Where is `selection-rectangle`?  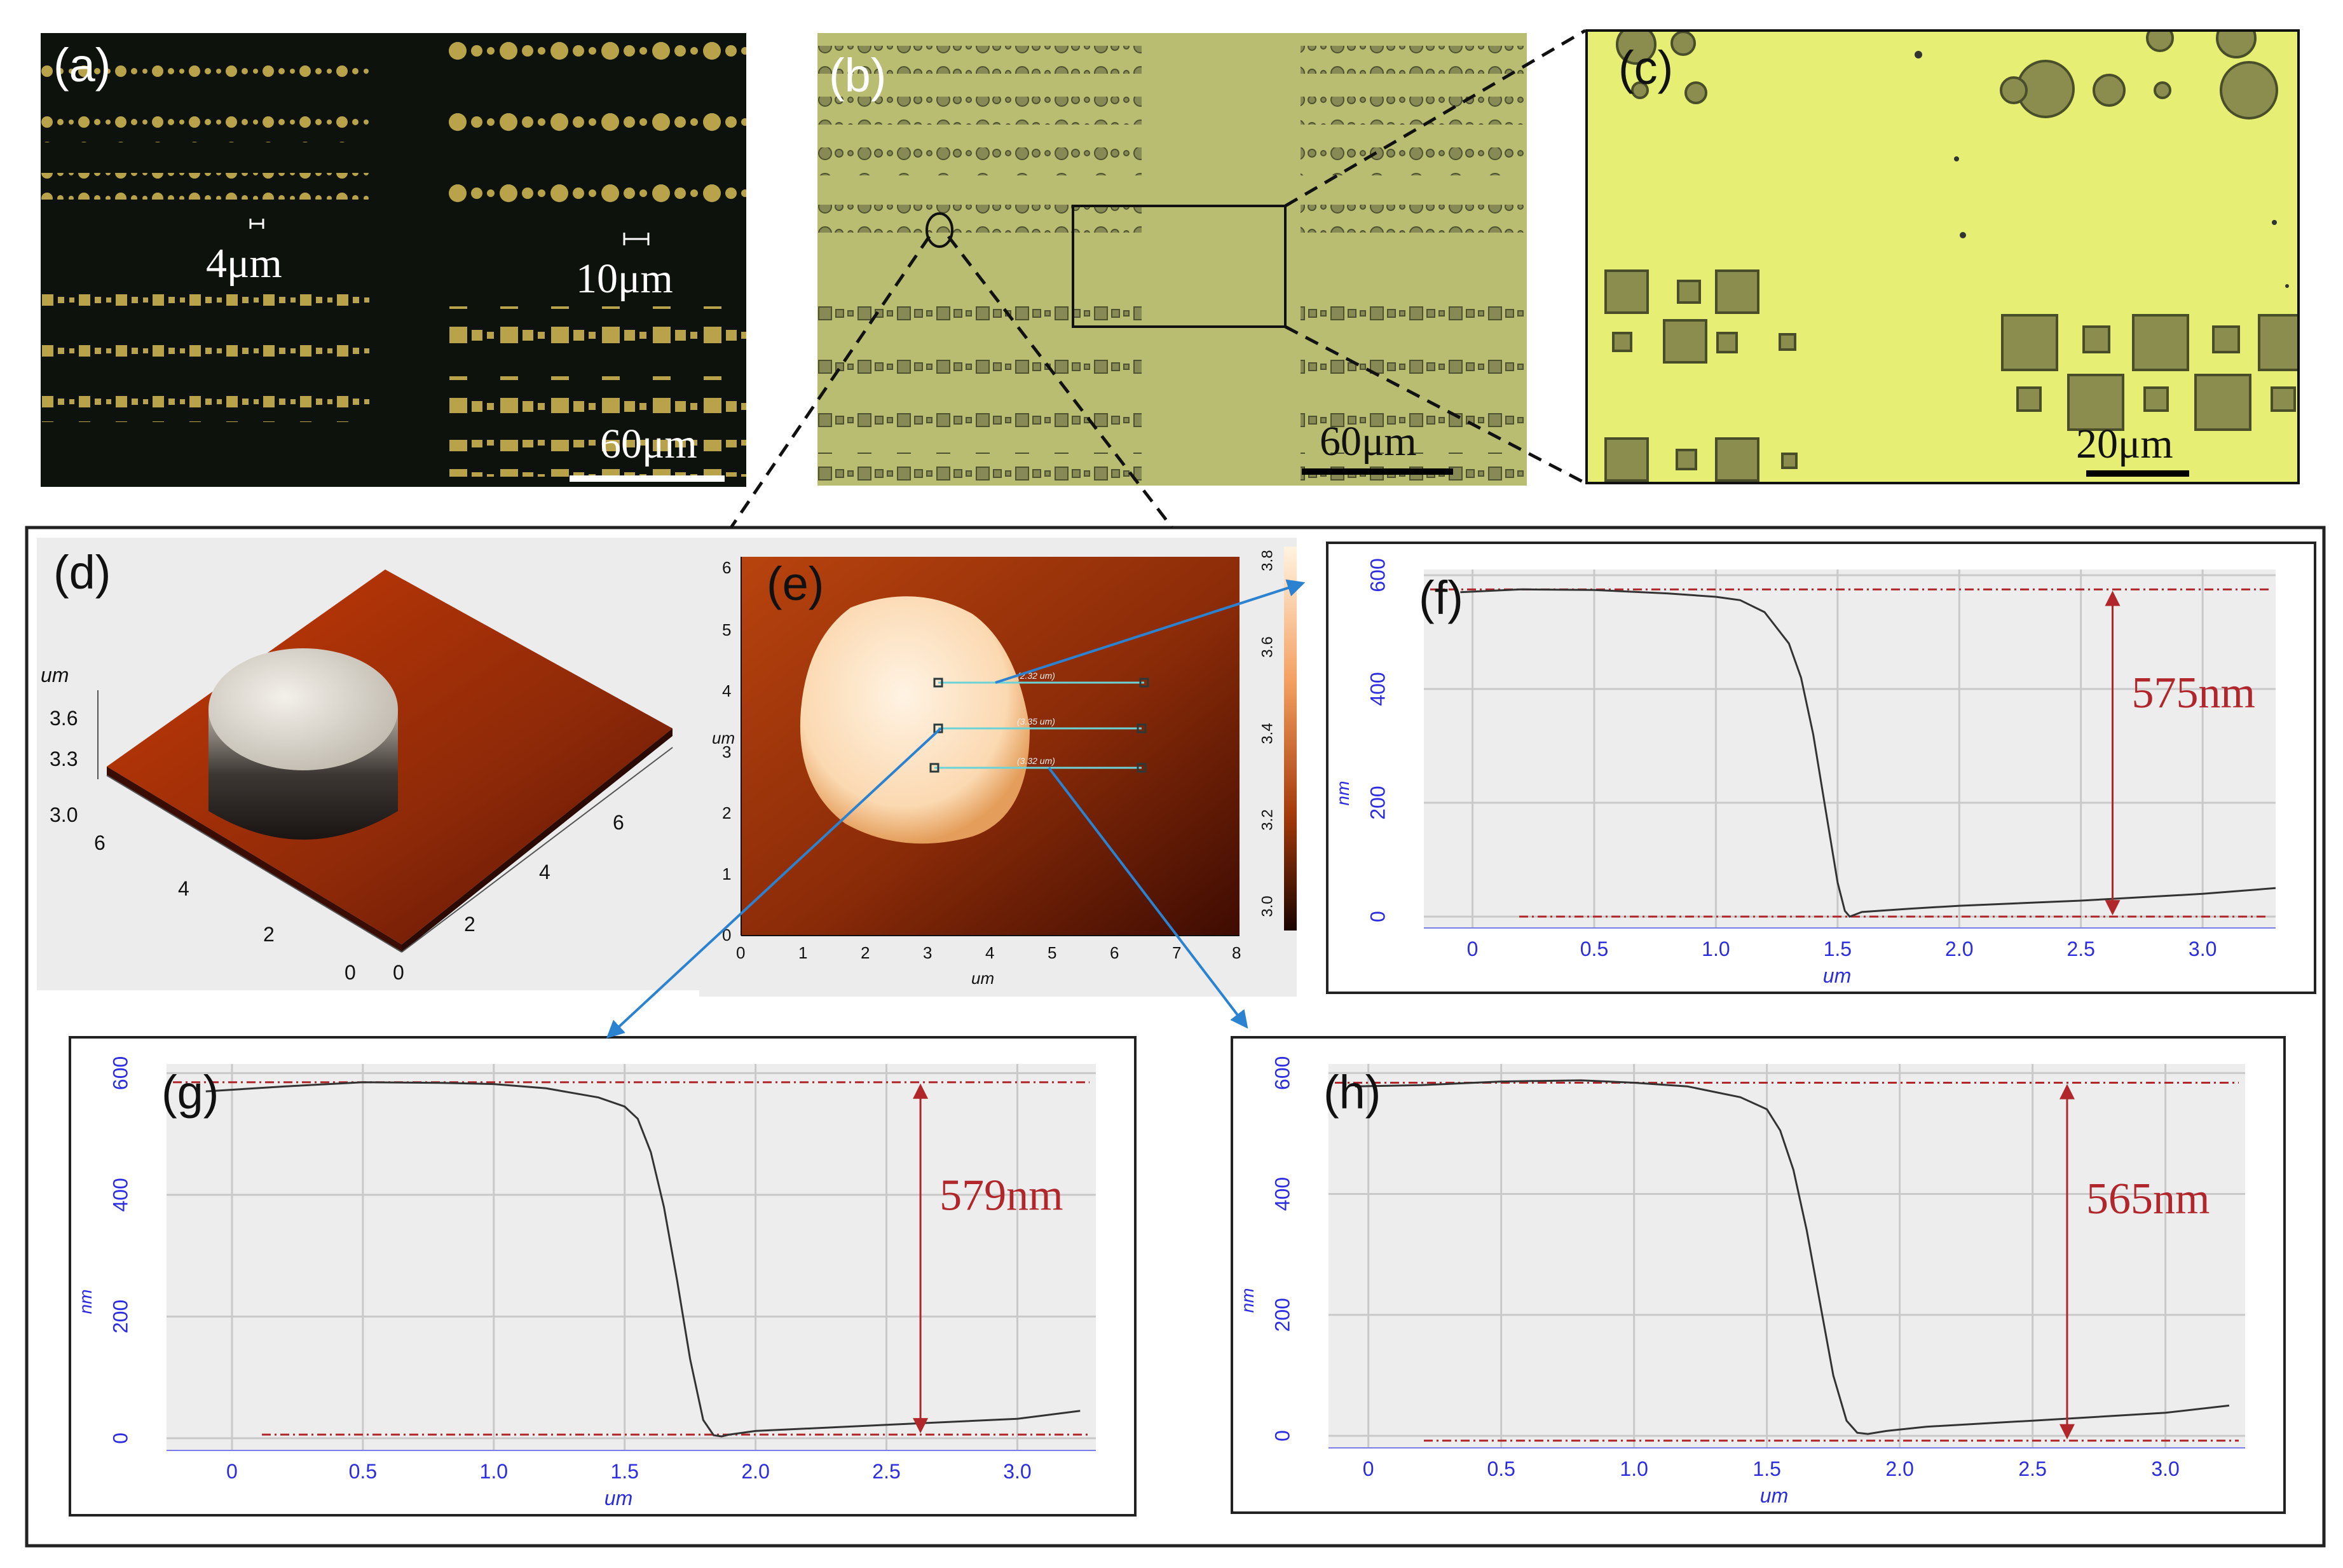 selection-rectangle is located at coordinates (1180, 266).